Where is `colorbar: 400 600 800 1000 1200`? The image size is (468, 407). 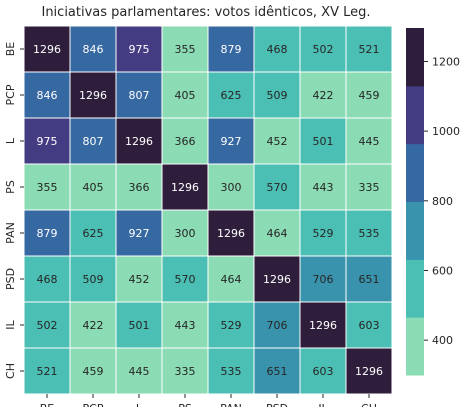
colorbar: 400 600 800 1000 1200 is located at coordinates (433, 202).